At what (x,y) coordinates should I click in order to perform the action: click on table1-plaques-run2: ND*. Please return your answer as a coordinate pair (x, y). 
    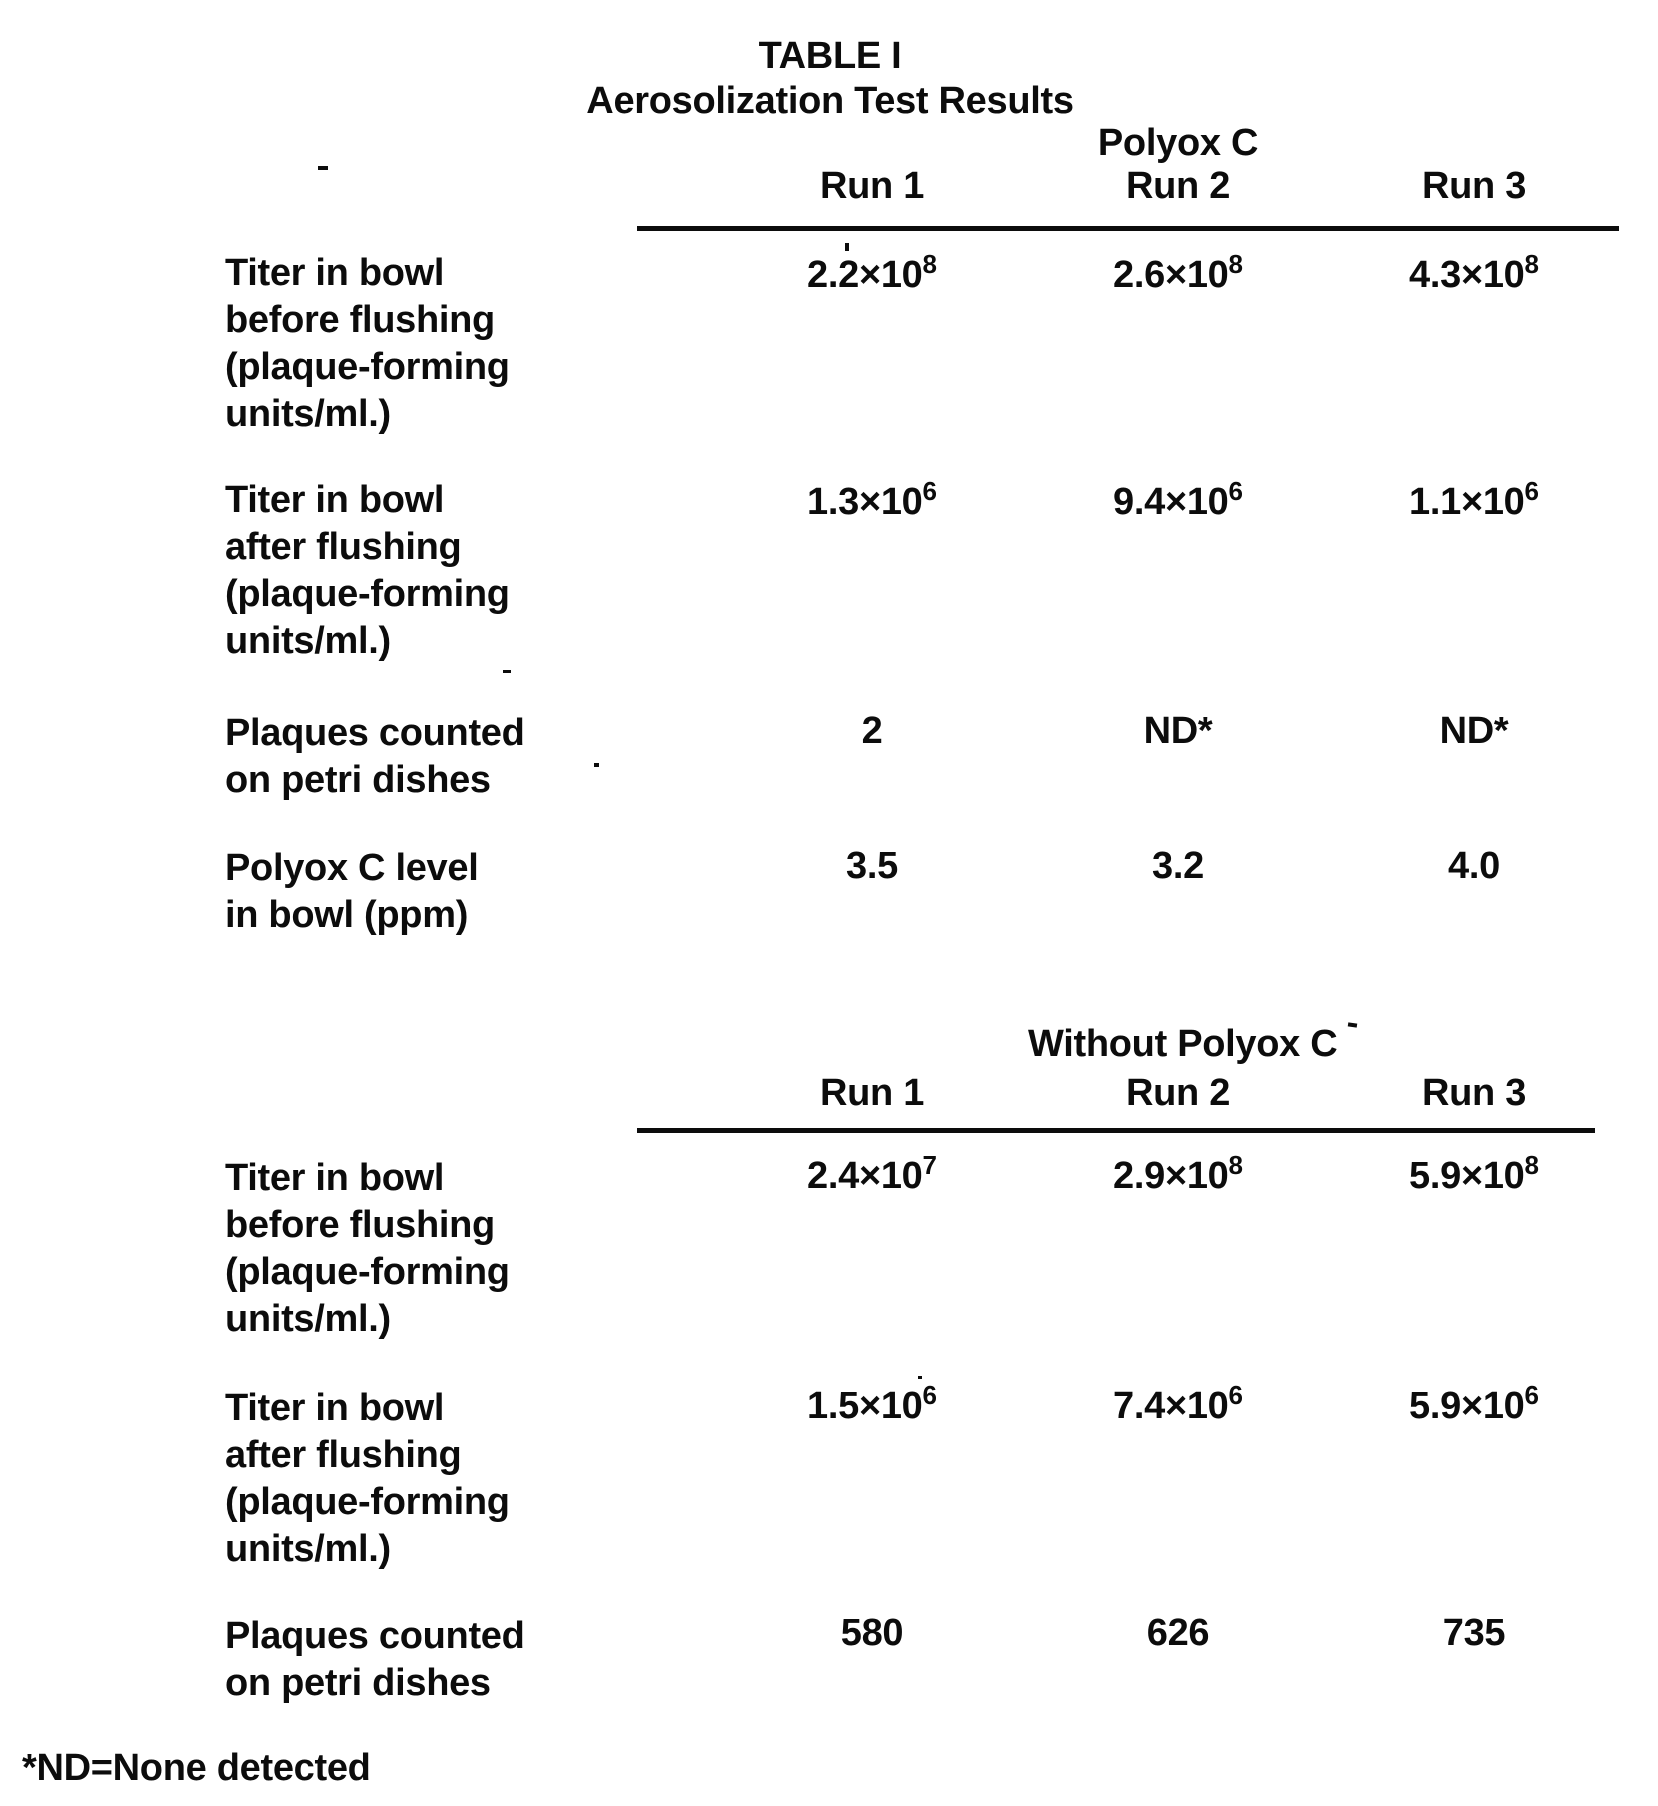
    Looking at the image, I should click on (1178, 733).